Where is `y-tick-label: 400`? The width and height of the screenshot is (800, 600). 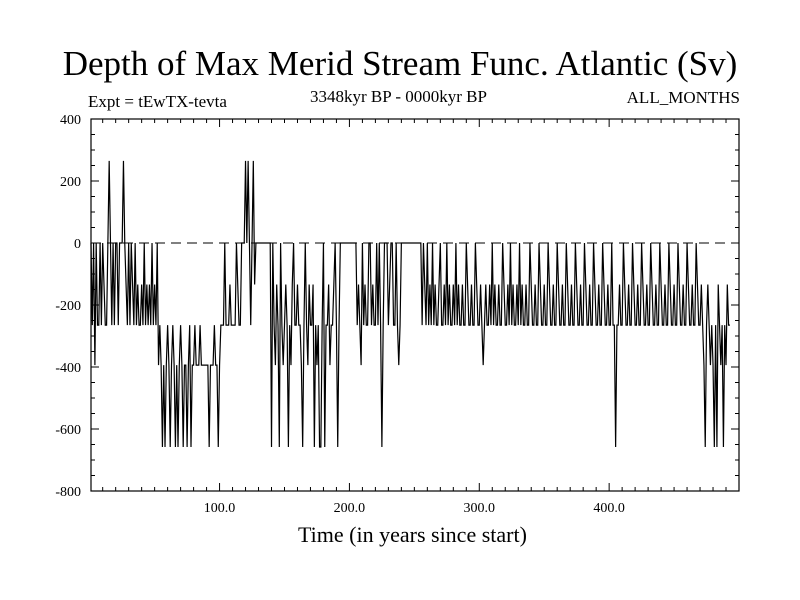 y-tick-label: 400 is located at coordinates (70, 120).